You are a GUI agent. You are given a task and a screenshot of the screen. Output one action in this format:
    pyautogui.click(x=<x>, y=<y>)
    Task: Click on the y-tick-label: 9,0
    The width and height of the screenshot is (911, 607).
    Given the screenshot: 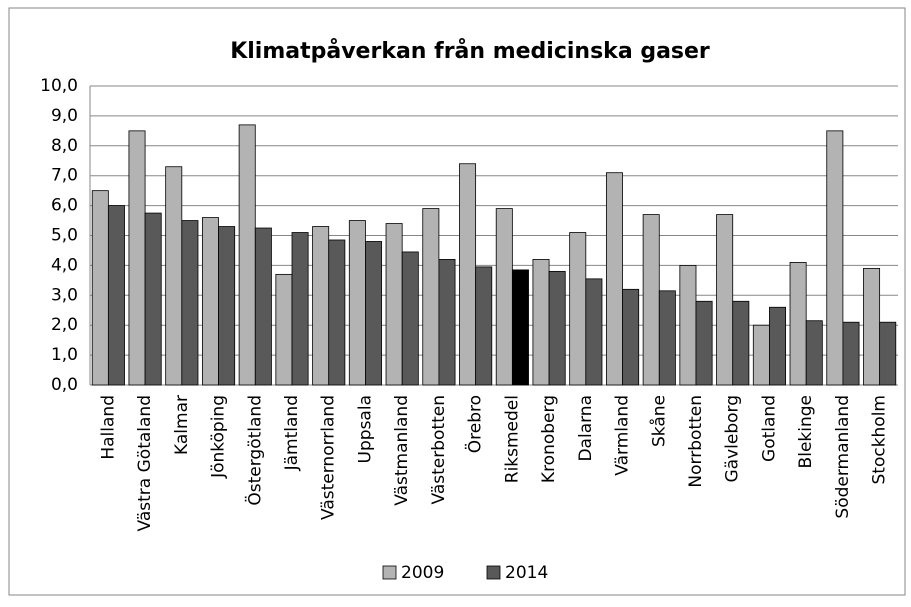 What is the action you would take?
    pyautogui.click(x=64, y=116)
    